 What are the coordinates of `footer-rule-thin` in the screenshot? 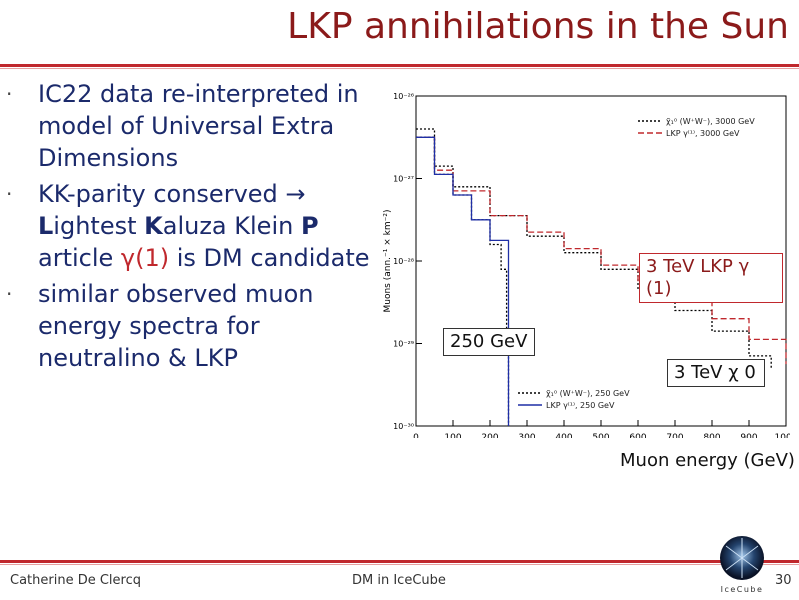 It's located at (399, 564).